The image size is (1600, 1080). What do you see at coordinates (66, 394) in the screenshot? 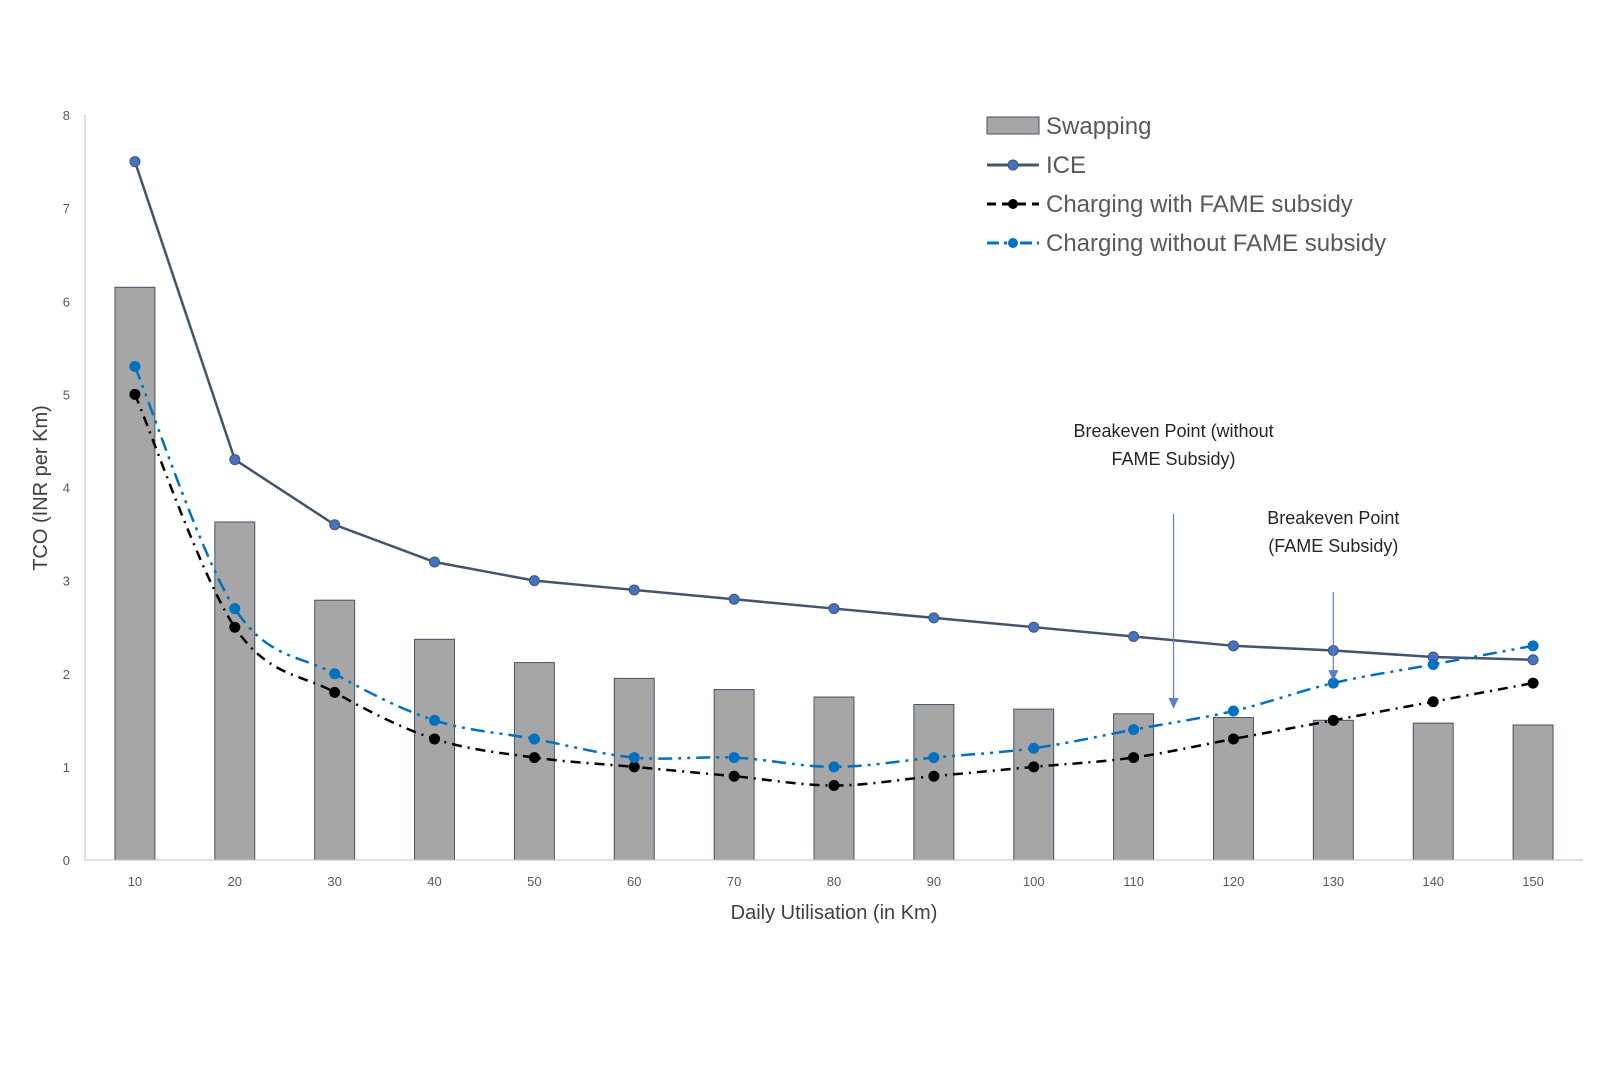
I see `y-tick-label: 5` at bounding box center [66, 394].